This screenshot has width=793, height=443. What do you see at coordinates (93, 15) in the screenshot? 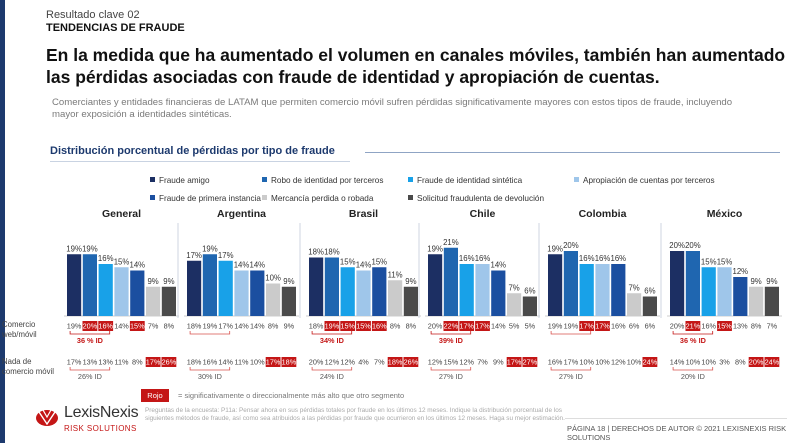
I see `kicker: Resultado clave 02` at bounding box center [93, 15].